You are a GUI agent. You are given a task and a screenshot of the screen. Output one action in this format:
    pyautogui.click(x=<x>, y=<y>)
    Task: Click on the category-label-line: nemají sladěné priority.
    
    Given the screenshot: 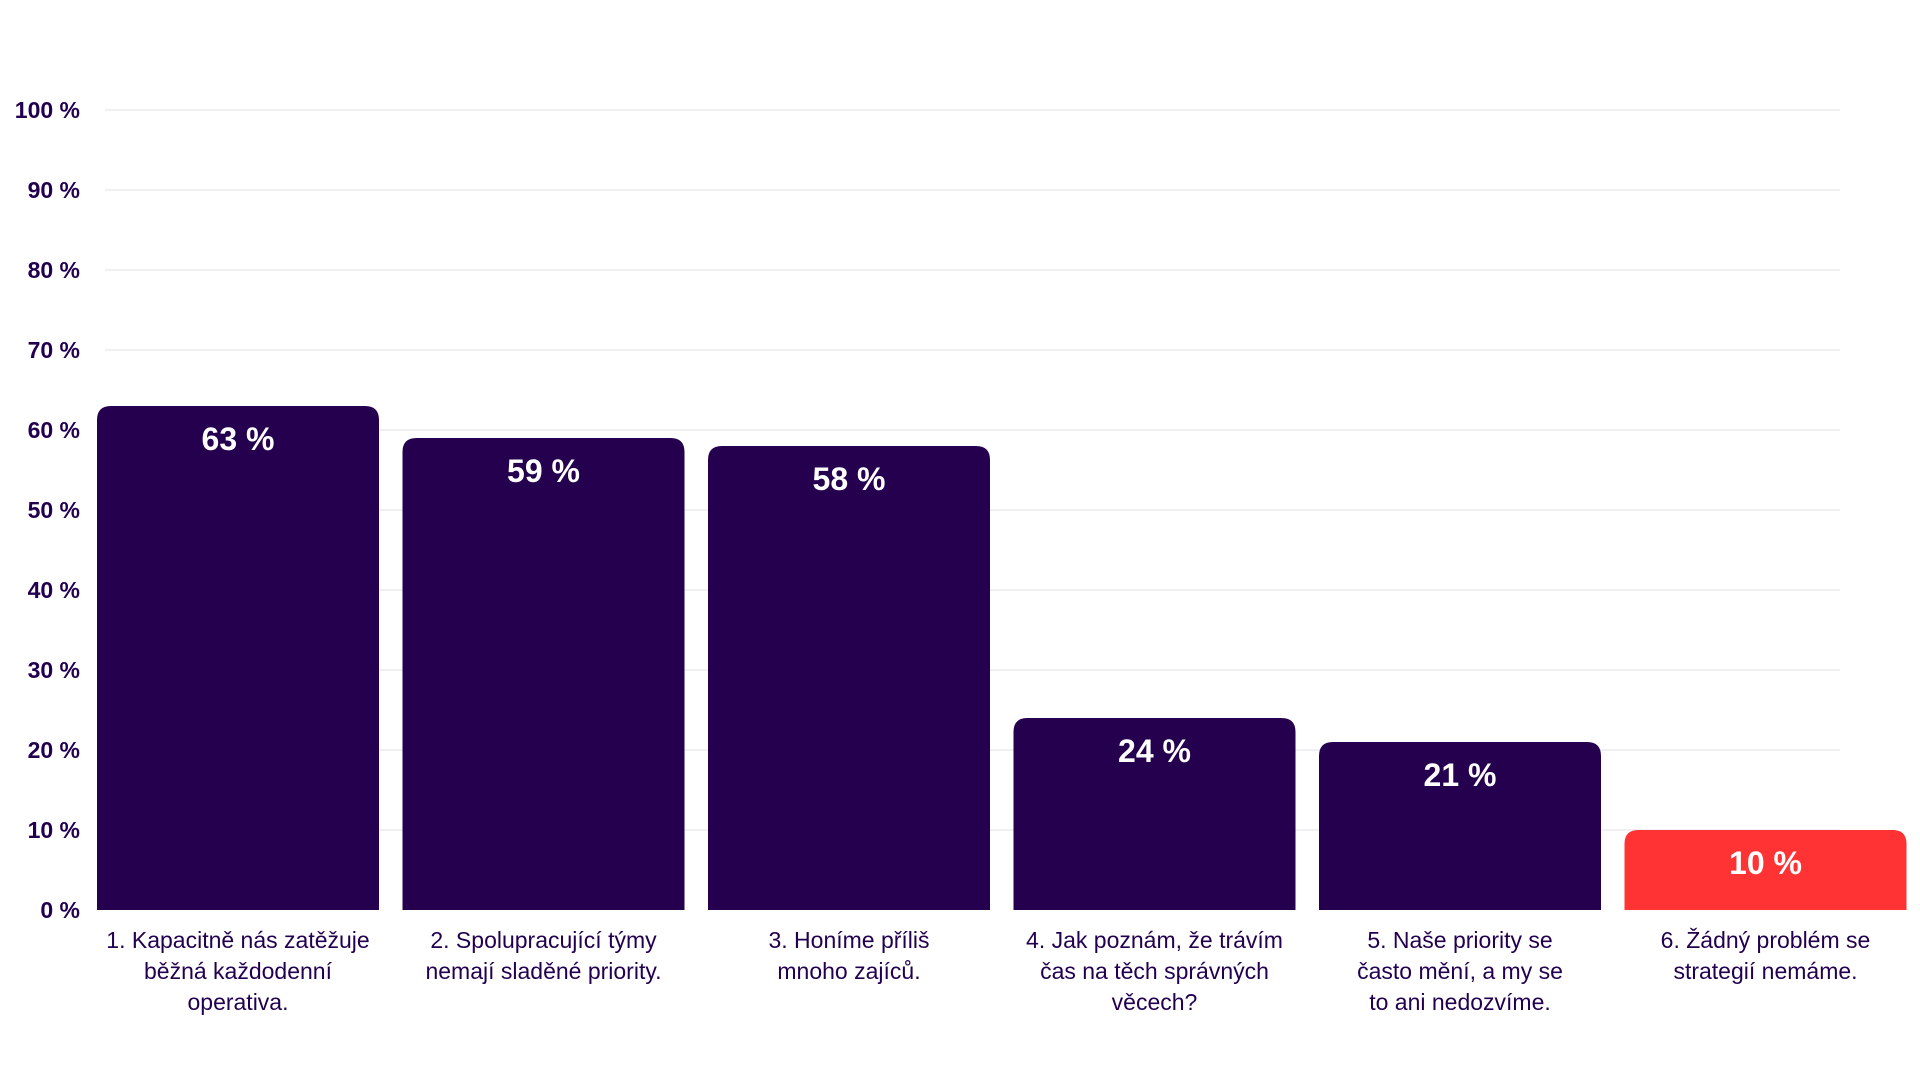 What is the action you would take?
    pyautogui.click(x=543, y=971)
    